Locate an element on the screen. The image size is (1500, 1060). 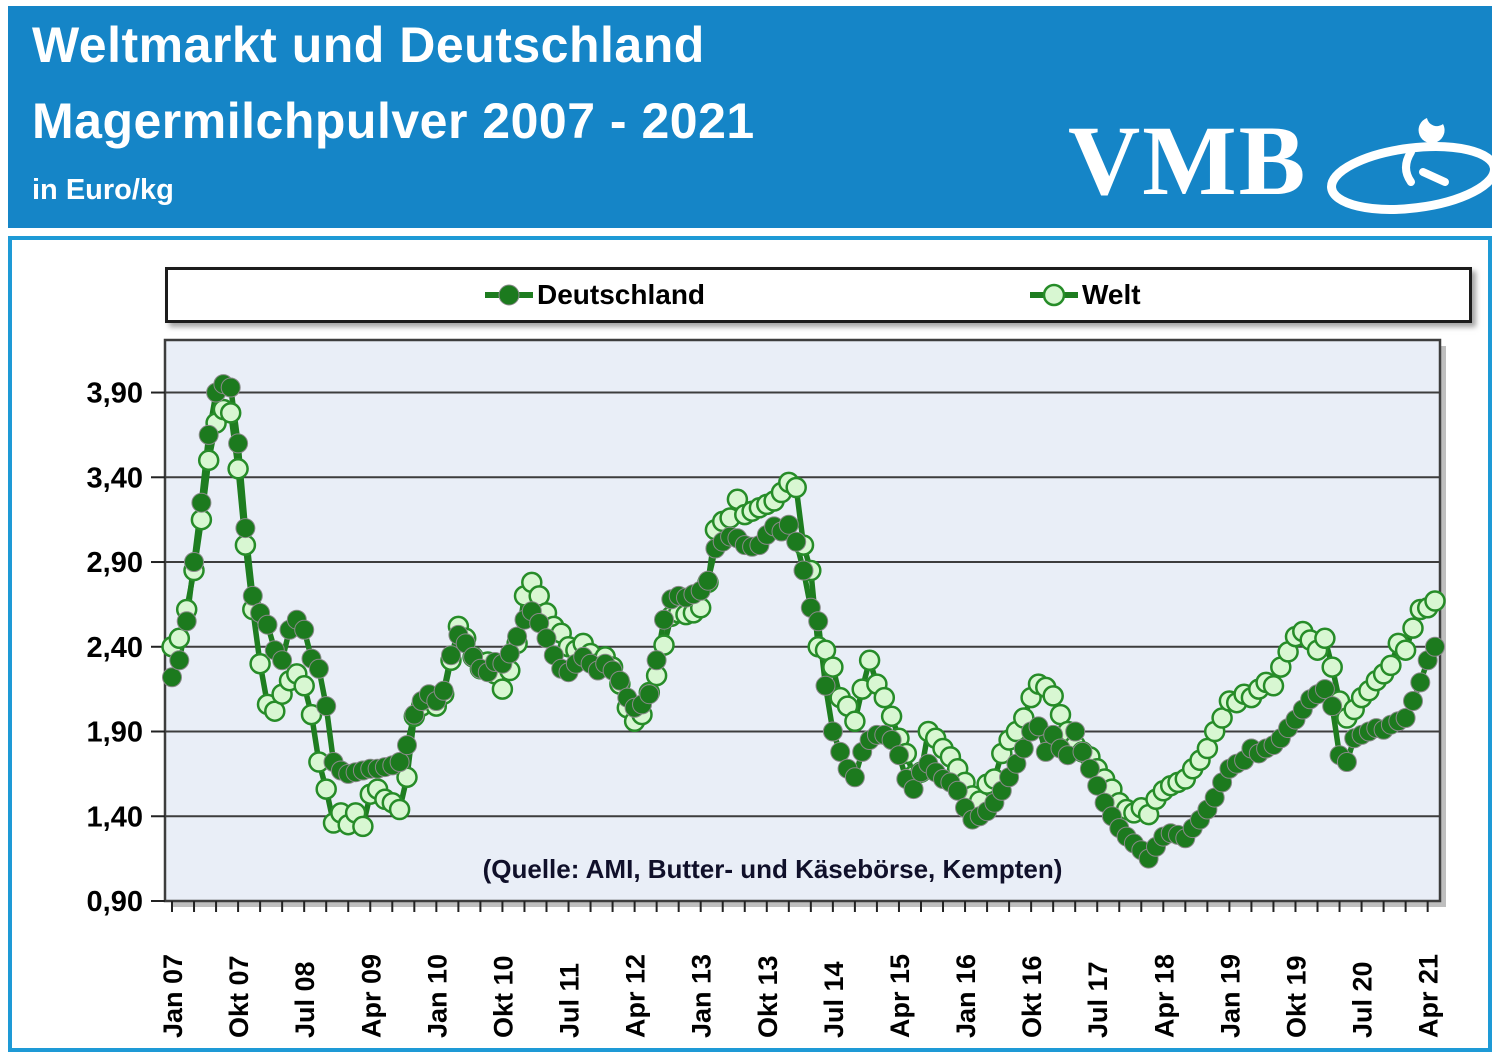
y-axis-label: 3,90 is located at coordinates (115, 394).